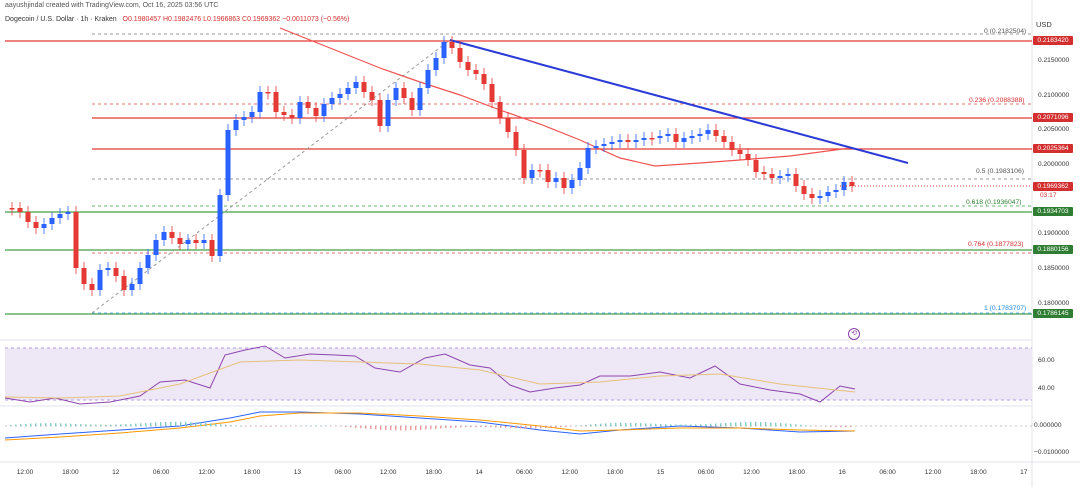 The image size is (1080, 487). Describe the element at coordinates (1054, 233) in the screenshot. I see `price-tick: 0.1900000` at that location.